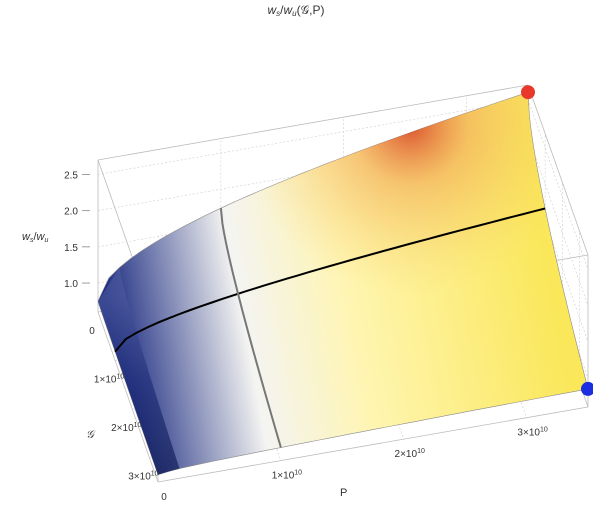  What do you see at coordinates (126, 428) in the screenshot?
I see `y-tick-label: 2×10¹⁰` at bounding box center [126, 428].